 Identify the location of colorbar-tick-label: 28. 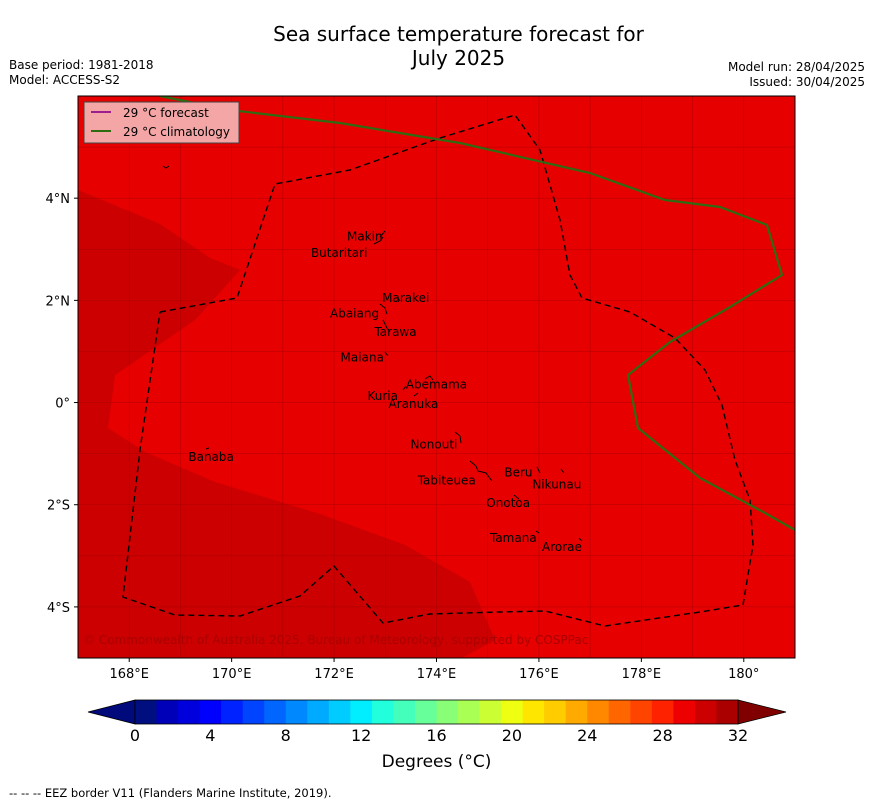
(662, 735).